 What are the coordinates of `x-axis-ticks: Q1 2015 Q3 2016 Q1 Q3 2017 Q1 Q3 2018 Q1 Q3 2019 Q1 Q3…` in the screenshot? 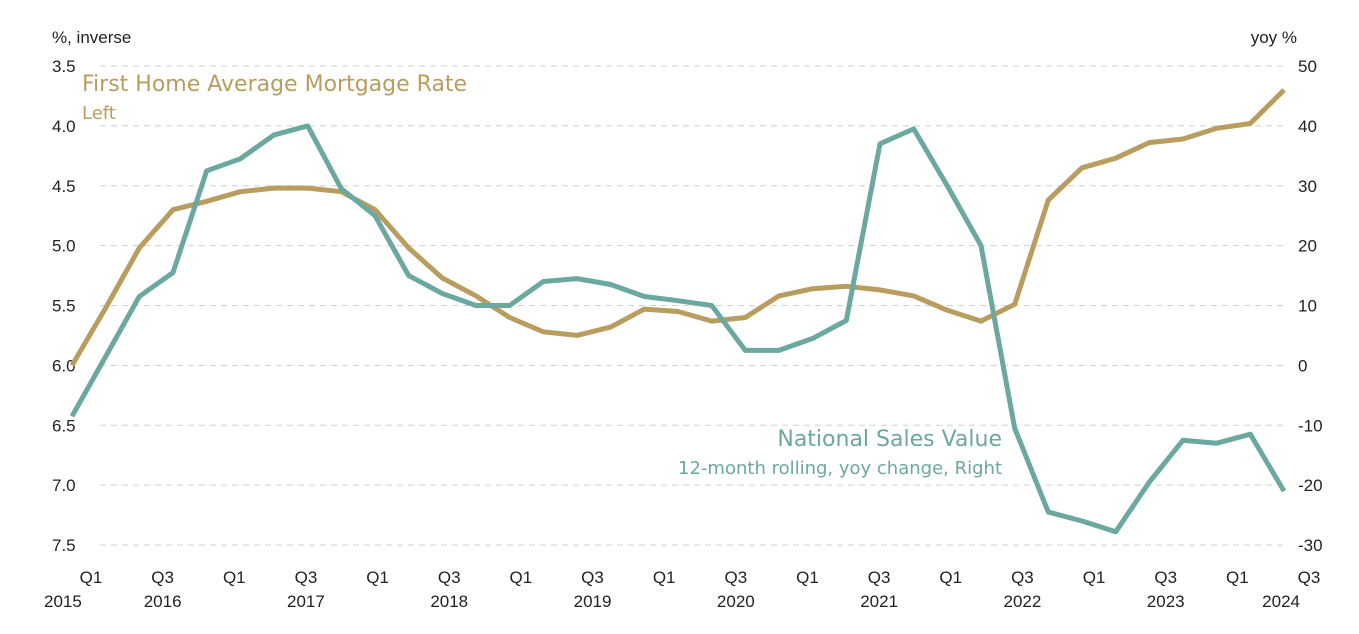 It's located at (682, 589).